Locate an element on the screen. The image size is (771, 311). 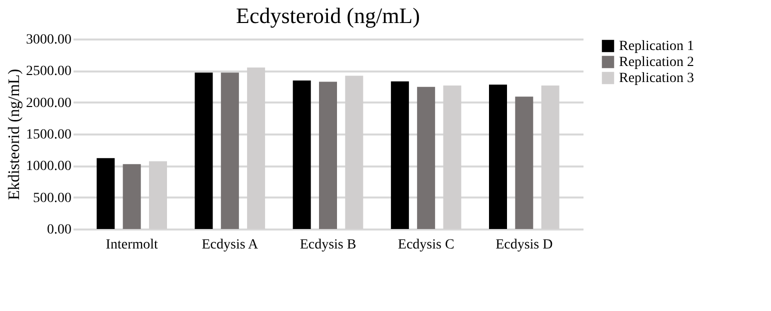
legend-label: Replication 3 is located at coordinates (656, 78).